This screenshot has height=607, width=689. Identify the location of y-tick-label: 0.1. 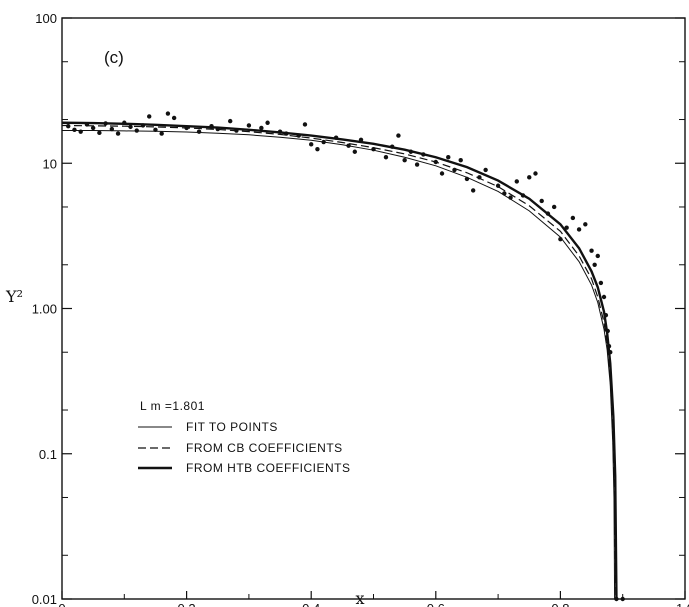
(48, 454).